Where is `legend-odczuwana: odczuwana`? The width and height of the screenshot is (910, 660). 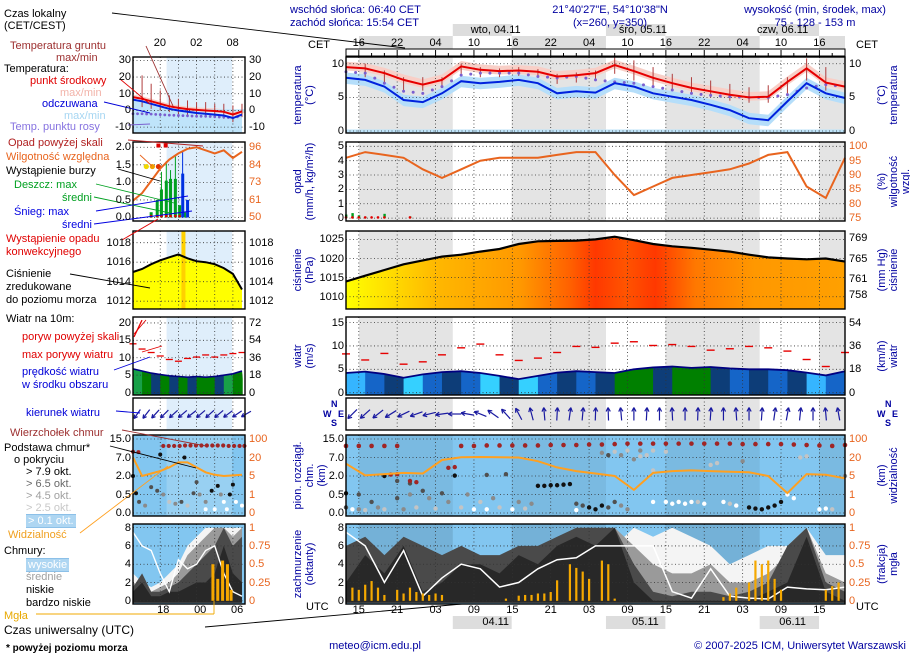 legend-odczuwana: odczuwana is located at coordinates (70, 104).